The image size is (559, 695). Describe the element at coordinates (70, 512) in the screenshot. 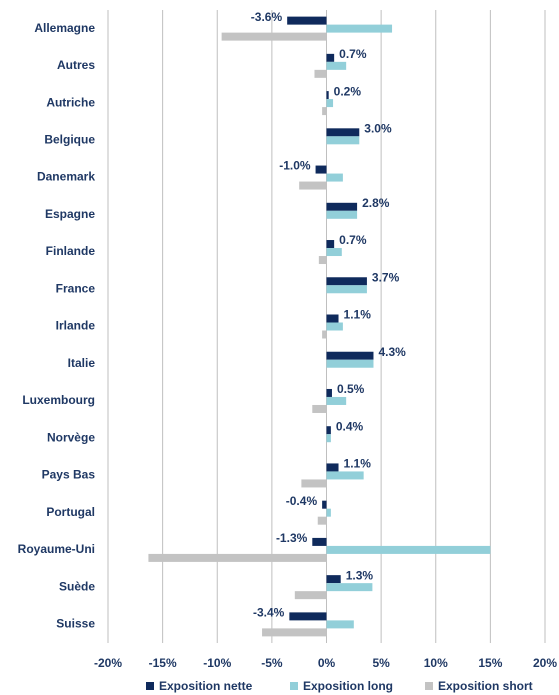

I see `category-label: Portugal` at that location.